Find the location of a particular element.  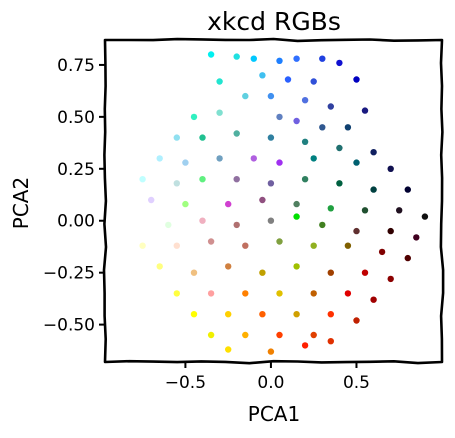

y-tick-label: 0.50 is located at coordinates (76, 118).